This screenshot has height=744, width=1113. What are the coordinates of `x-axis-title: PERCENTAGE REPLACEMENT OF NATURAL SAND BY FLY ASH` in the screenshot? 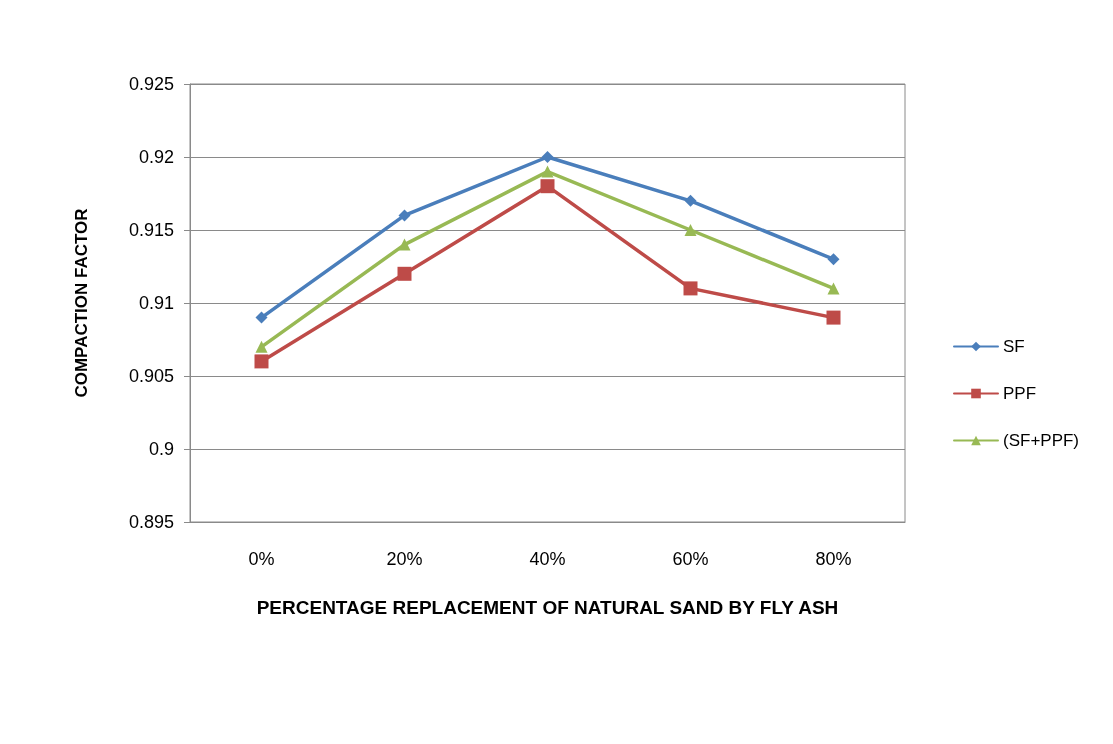 It's located at (547, 607).